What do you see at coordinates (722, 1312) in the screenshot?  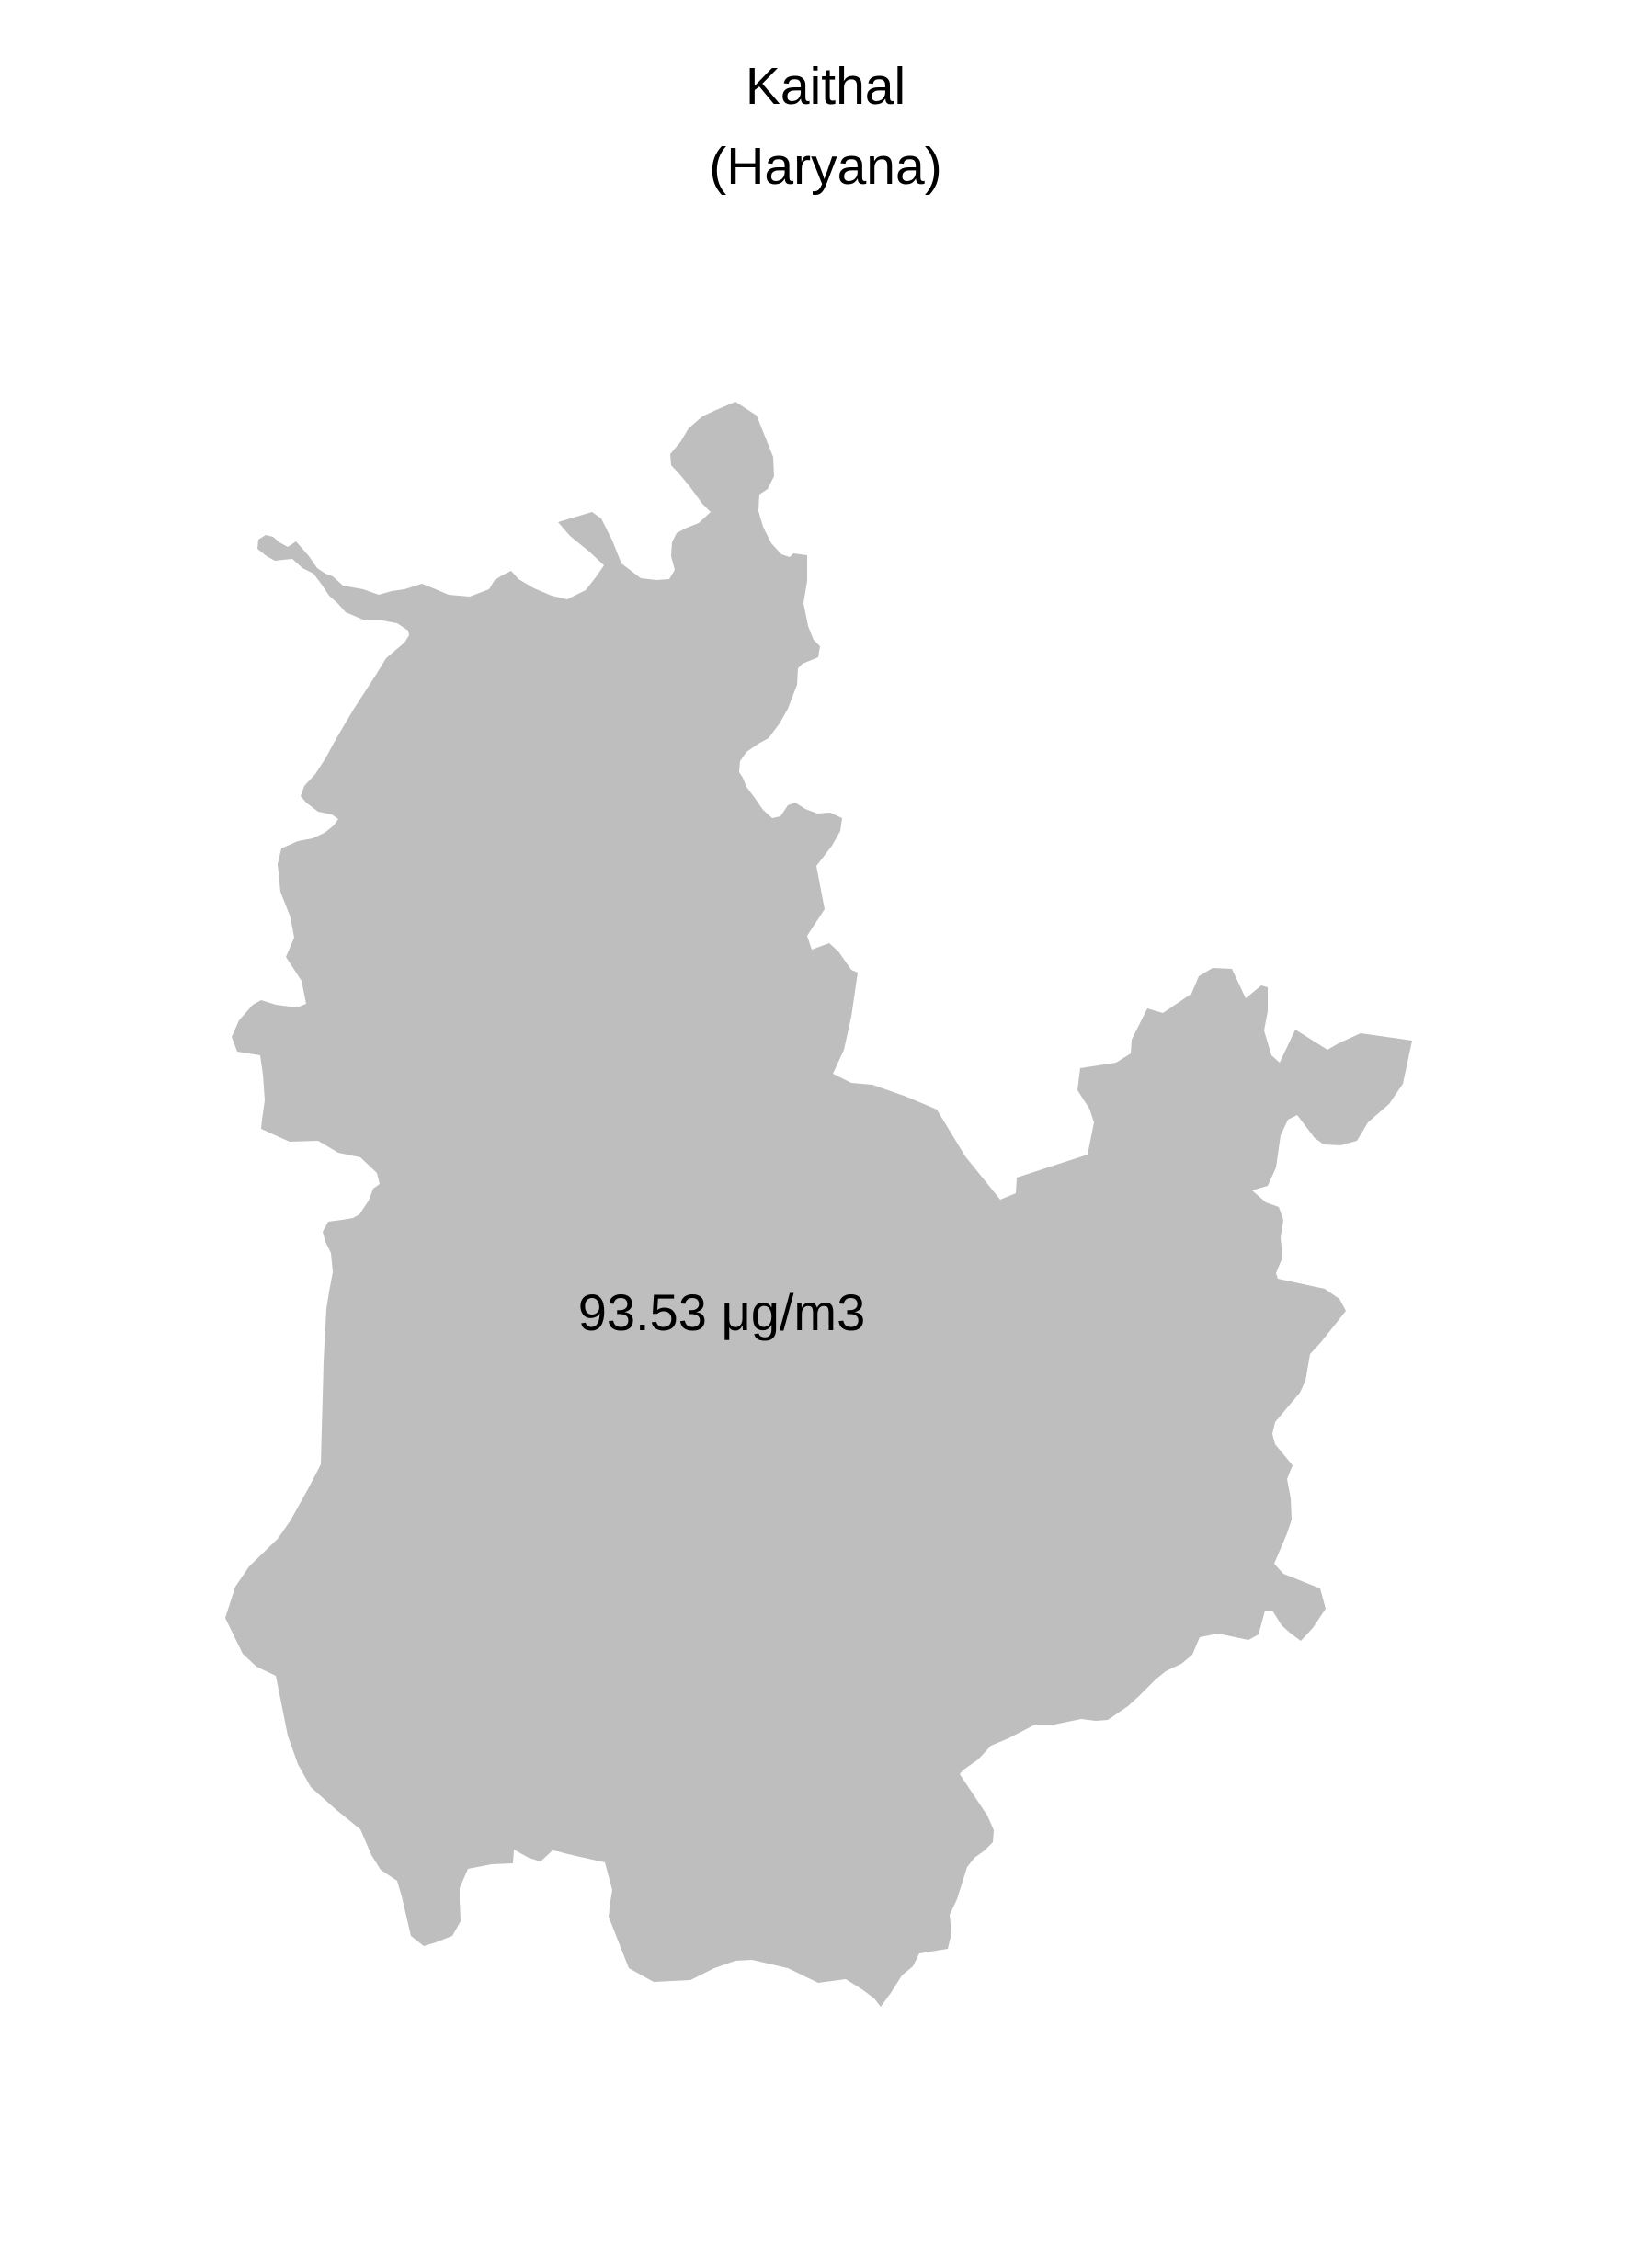 I see `region-value-label: 93.53 μg/m3` at bounding box center [722, 1312].